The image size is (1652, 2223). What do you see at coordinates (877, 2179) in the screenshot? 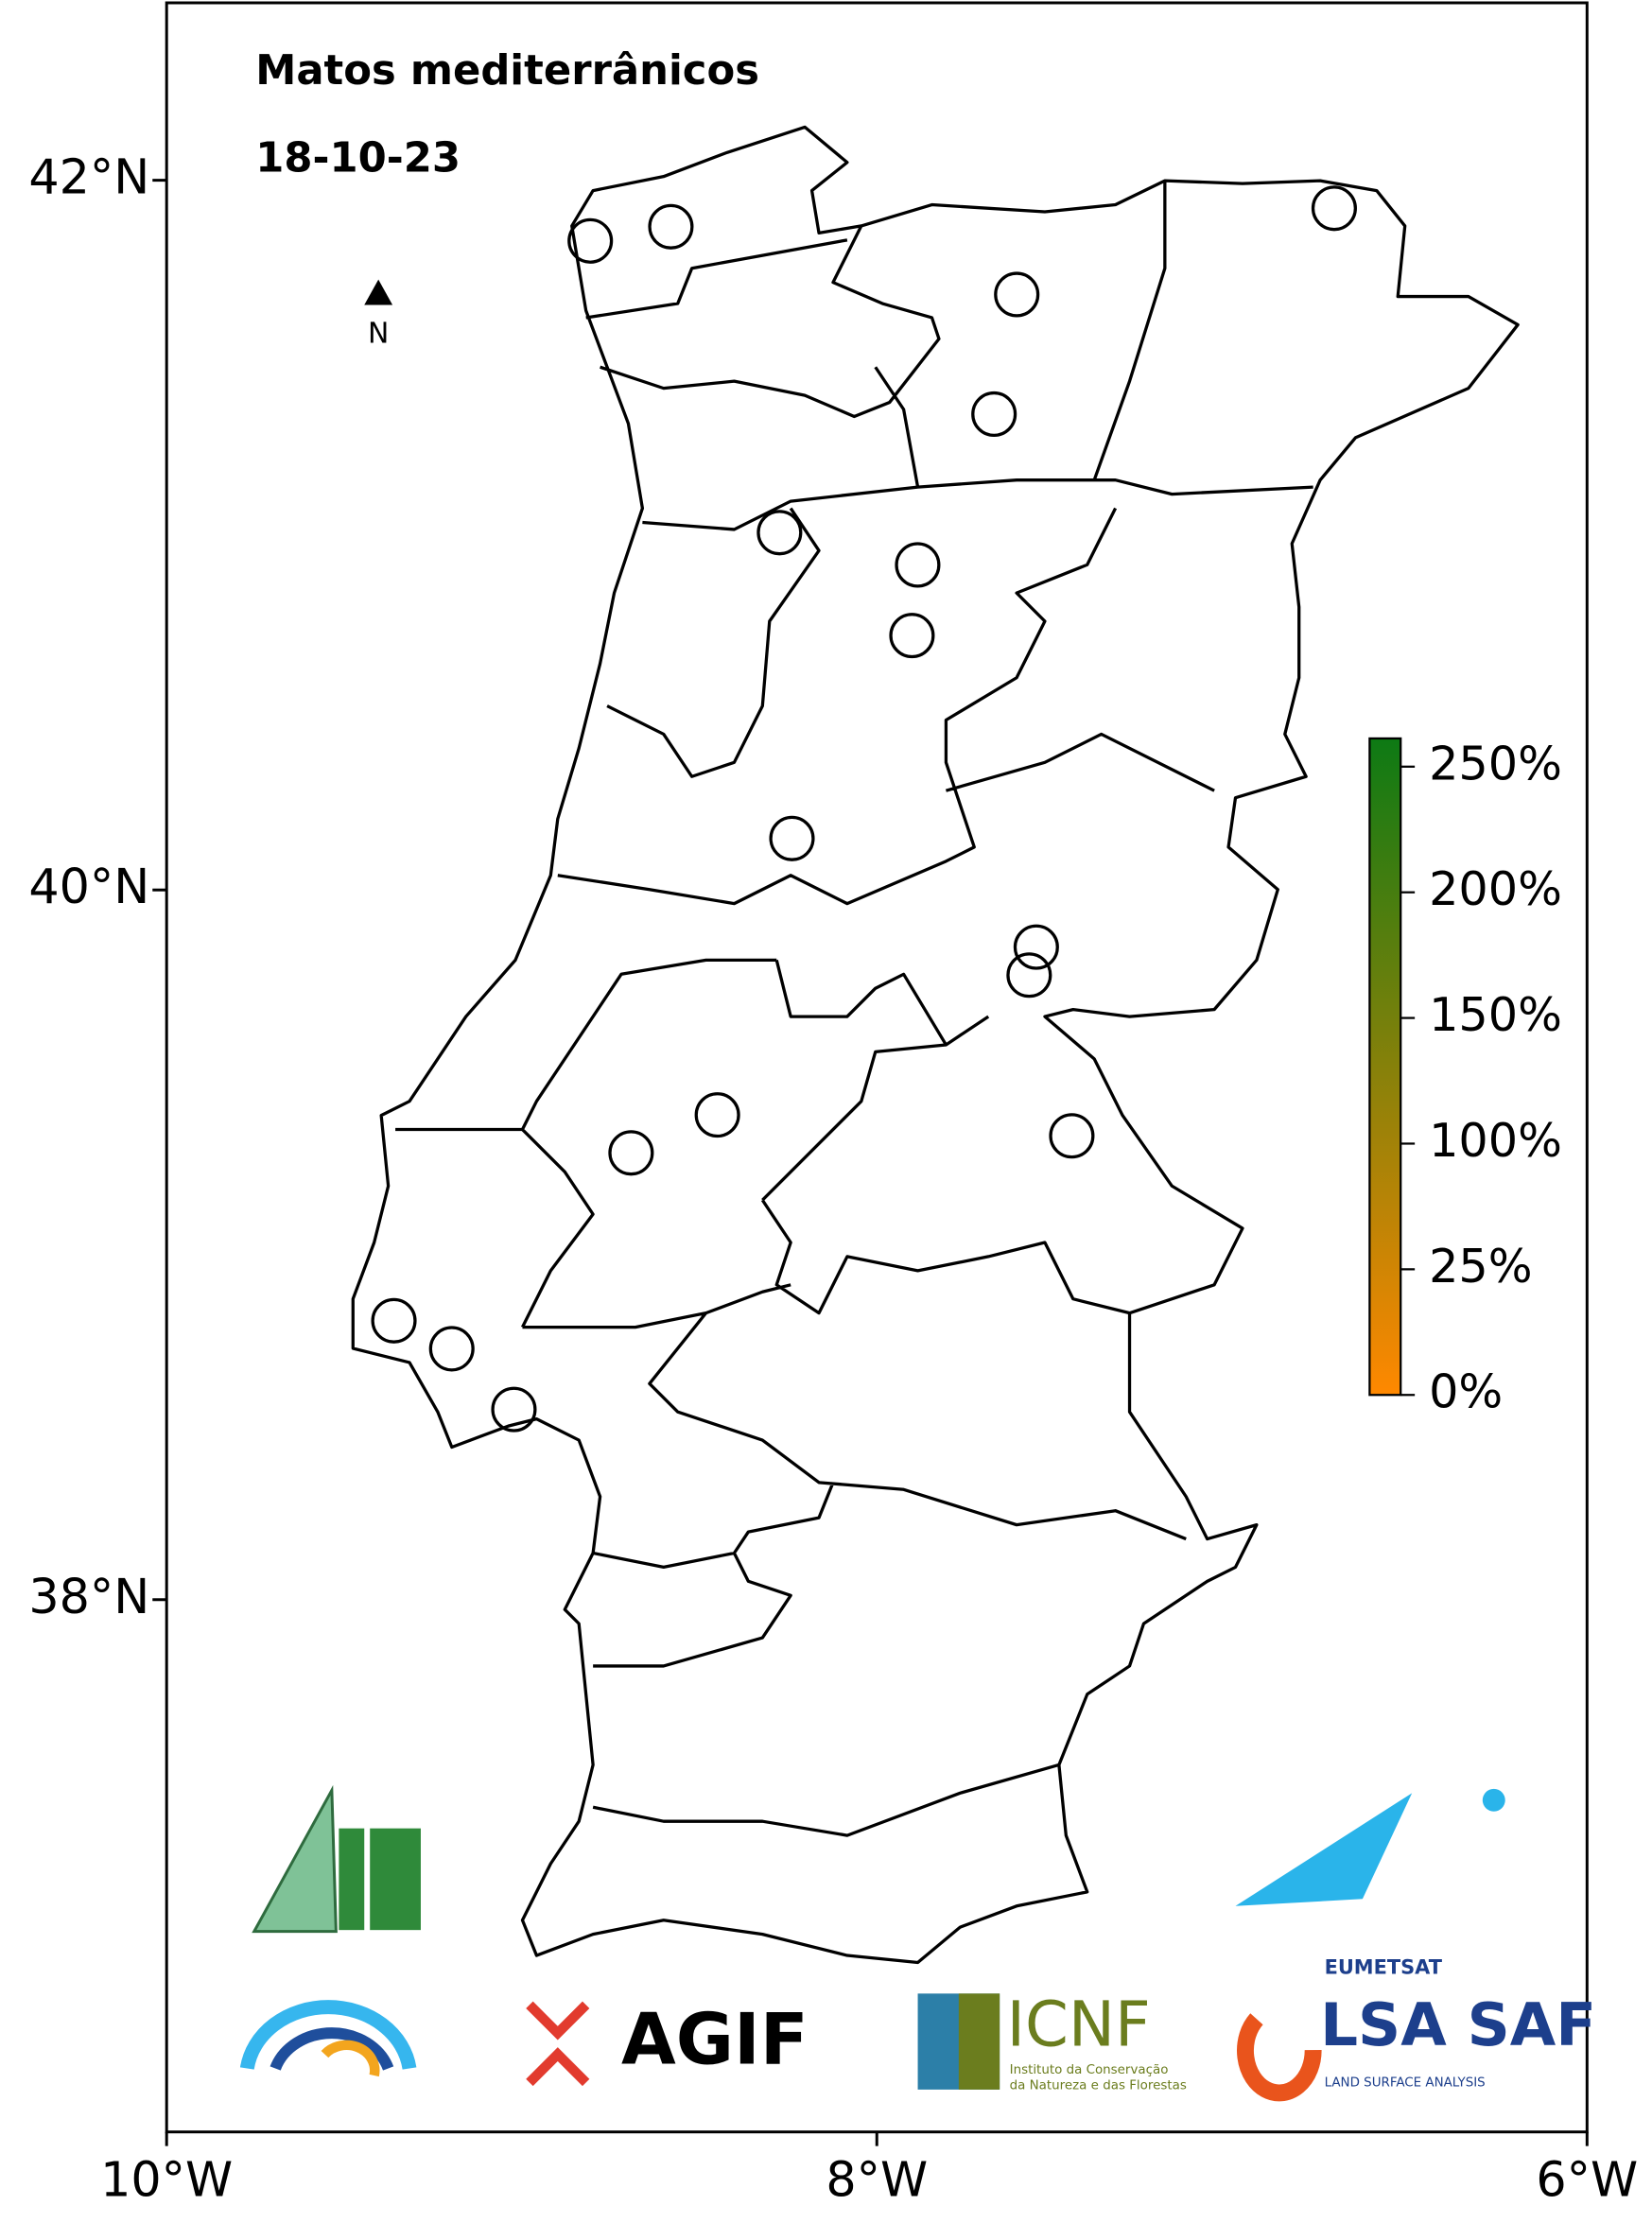
I see `x-tick-label: 8°W` at bounding box center [877, 2179].